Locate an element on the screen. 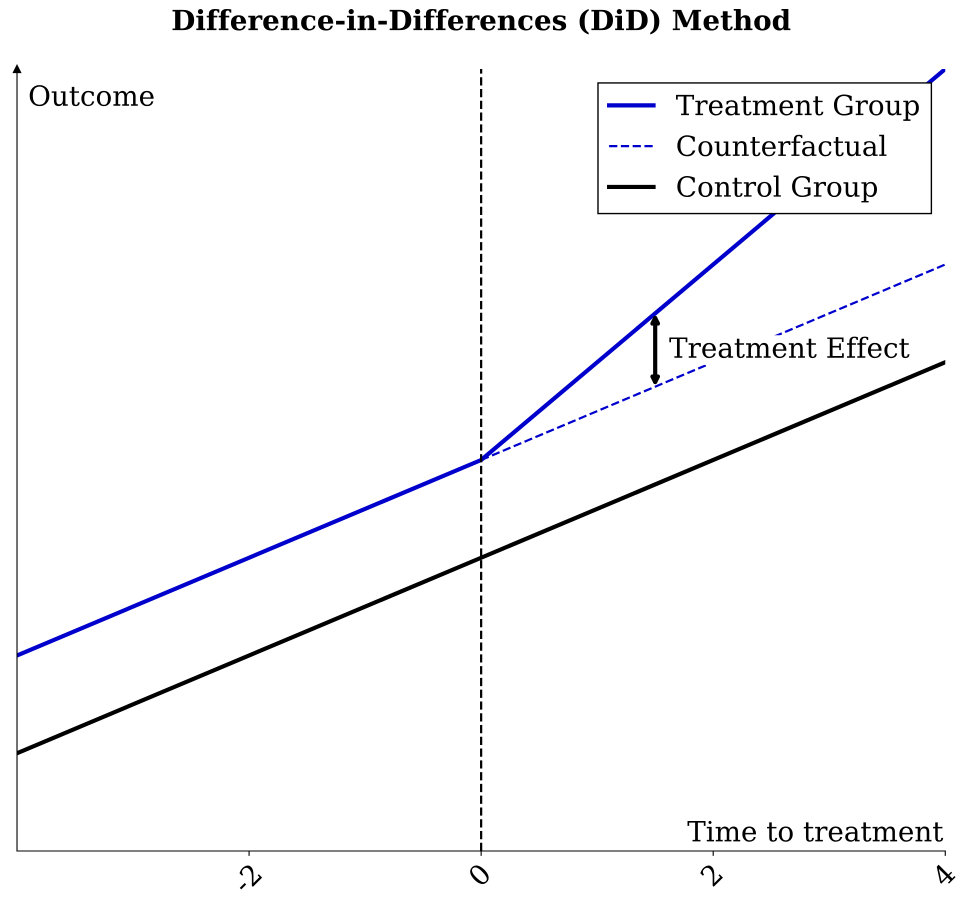  y-axis-title: Outcome is located at coordinates (92, 95).